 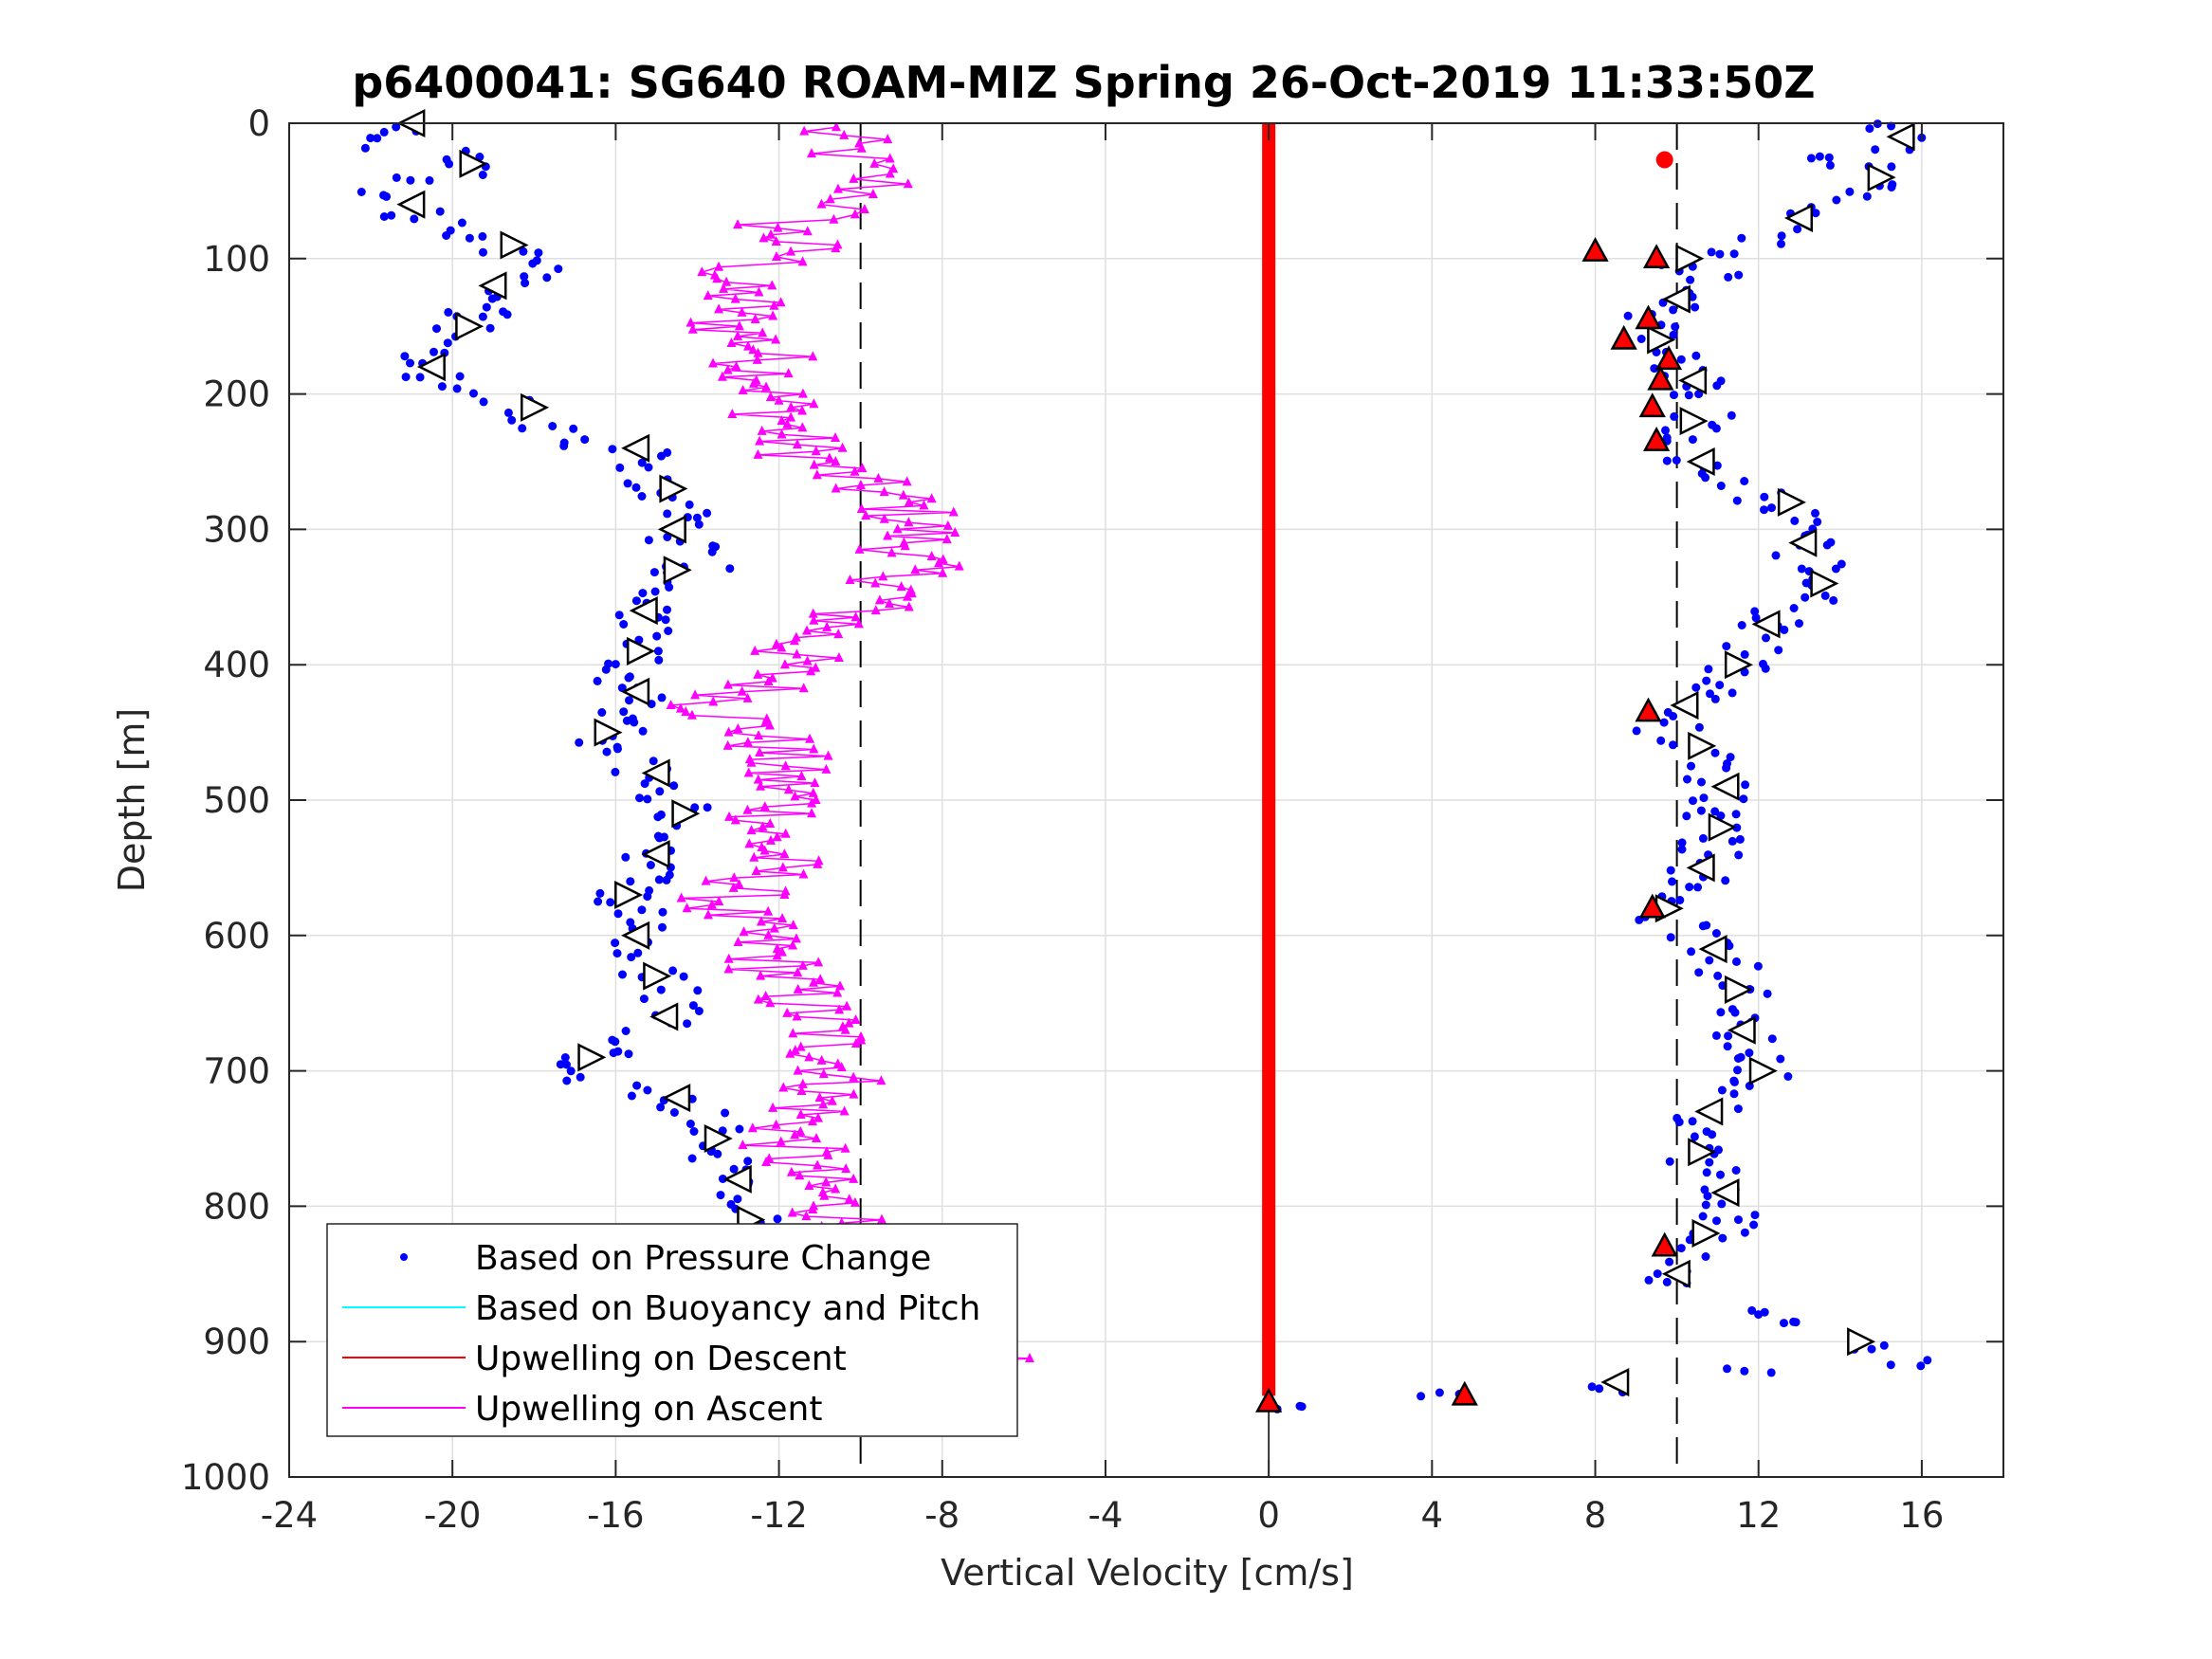 What do you see at coordinates (404, 1257) in the screenshot?
I see `legend-swatch` at bounding box center [404, 1257].